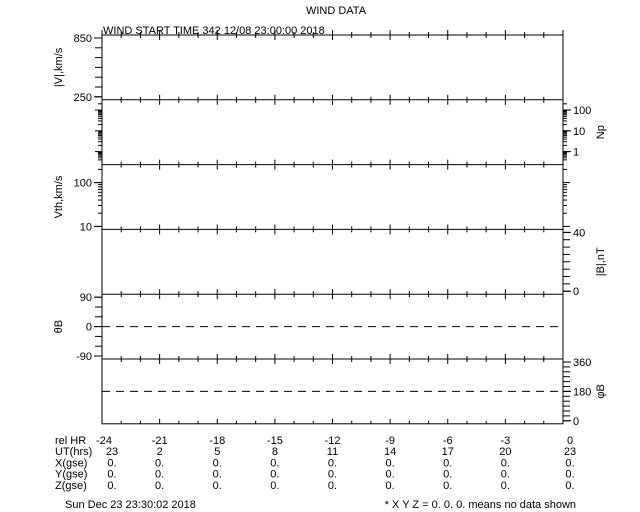  Describe the element at coordinates (160, 452) in the screenshot. I see `row-value: 2` at that location.